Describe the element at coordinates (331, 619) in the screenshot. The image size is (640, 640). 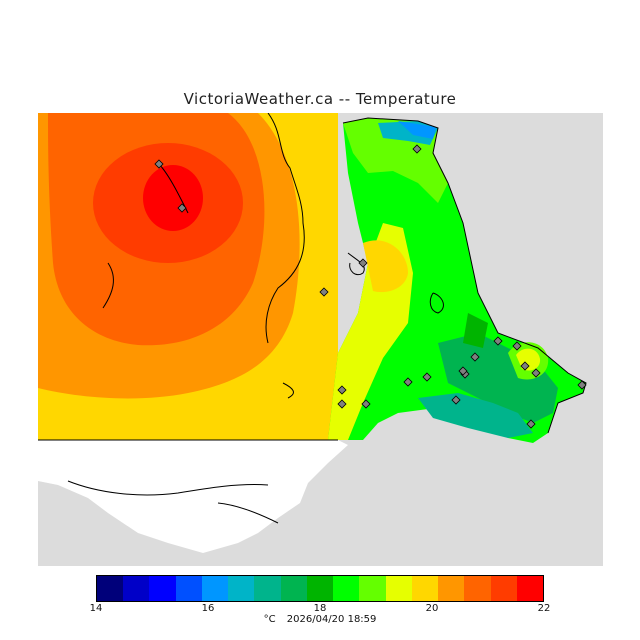
I see `timestamp-label: 2026/04/20 18:59` at that location.